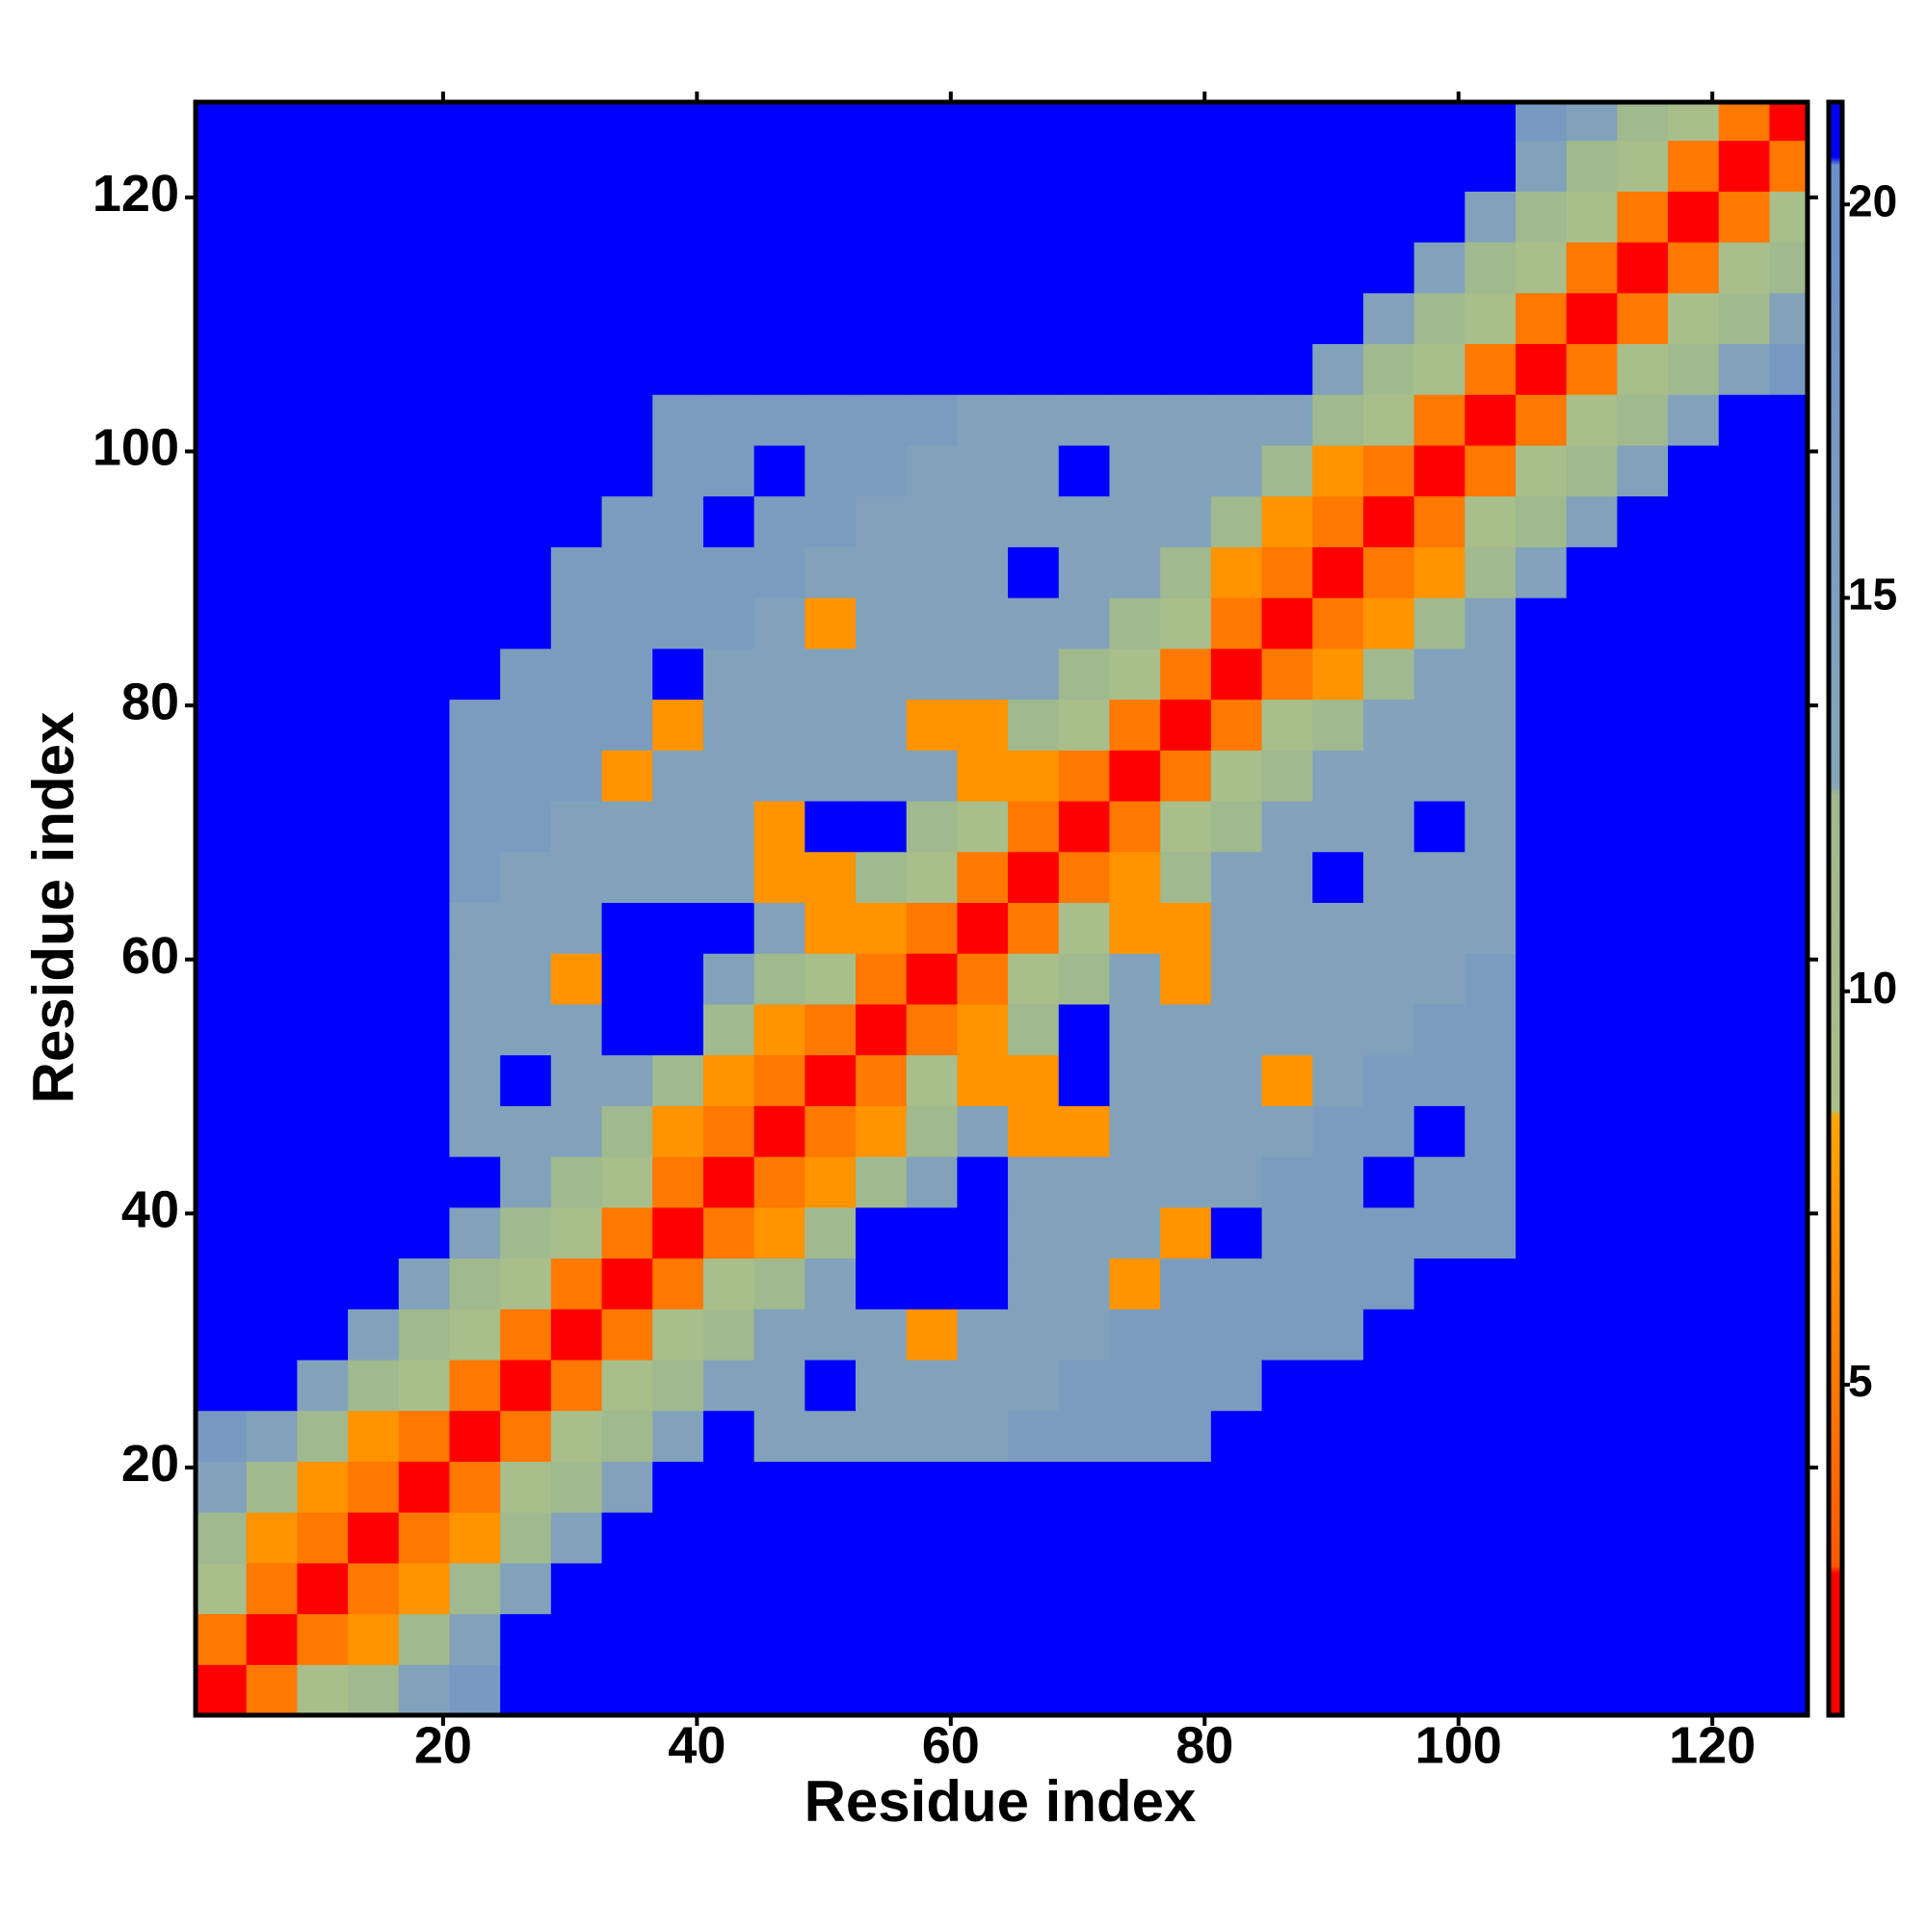 The height and width of the screenshot is (1932, 1927). I want to click on x-axis-title: Residue index, so click(1001, 1801).